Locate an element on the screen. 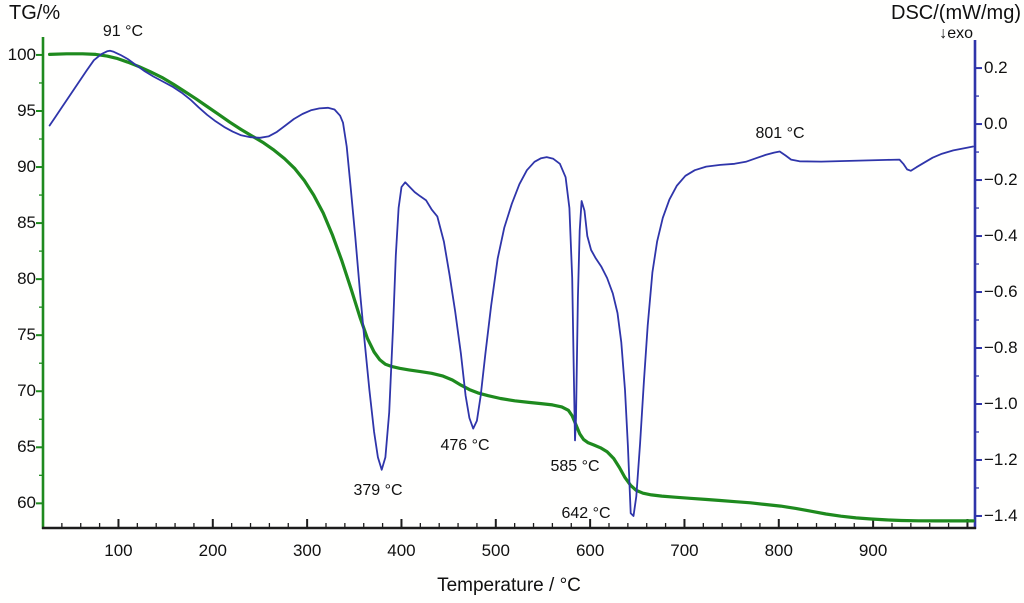 This screenshot has width=1024, height=603. x-tick-label: 300 is located at coordinates (307, 550).